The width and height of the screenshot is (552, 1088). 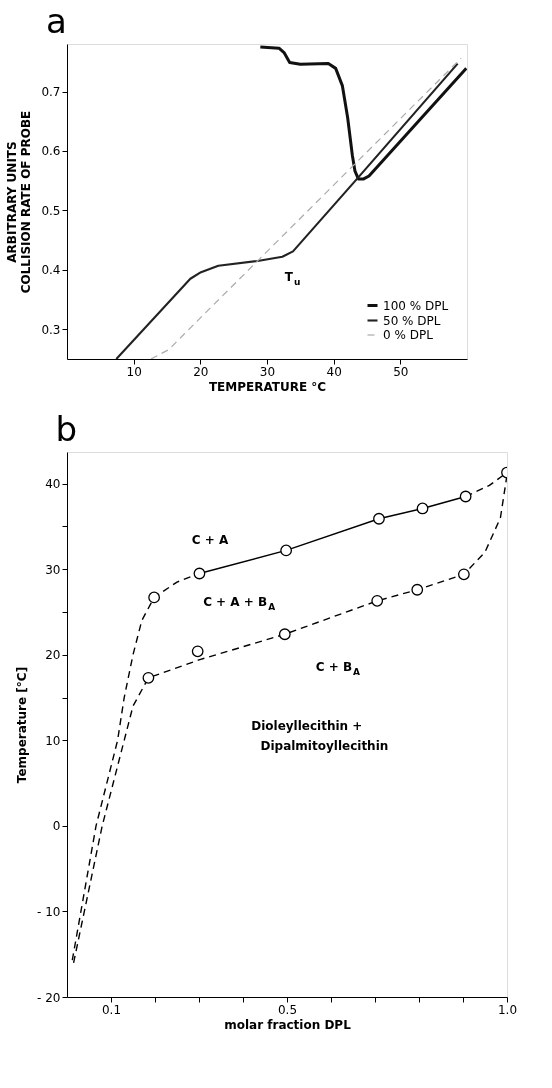 I want to click on y-axis-title: ARBITRARY UNITS COLLISION RATE OF PROBE, so click(x=19, y=202).